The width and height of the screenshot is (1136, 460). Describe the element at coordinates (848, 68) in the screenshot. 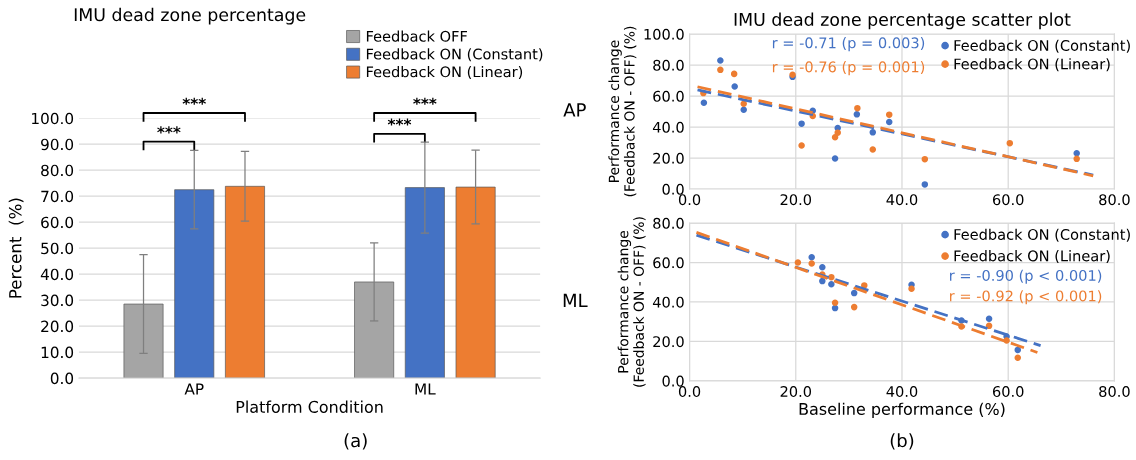

I see `annotation: r = -0.76 (p = 0.001)` at that location.